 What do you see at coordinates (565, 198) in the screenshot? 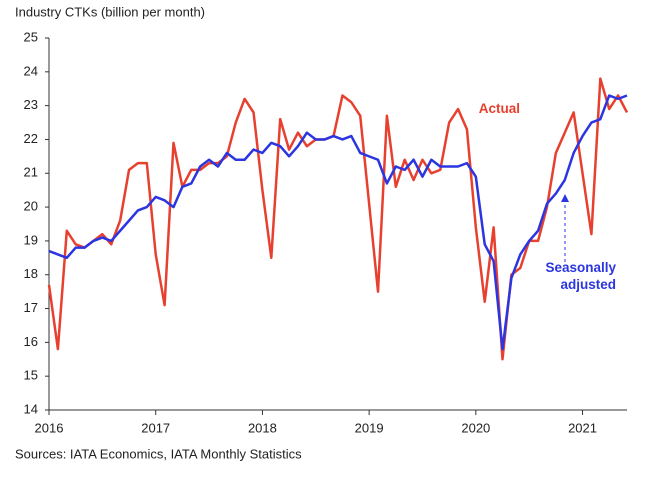
I see `arrow-head` at bounding box center [565, 198].